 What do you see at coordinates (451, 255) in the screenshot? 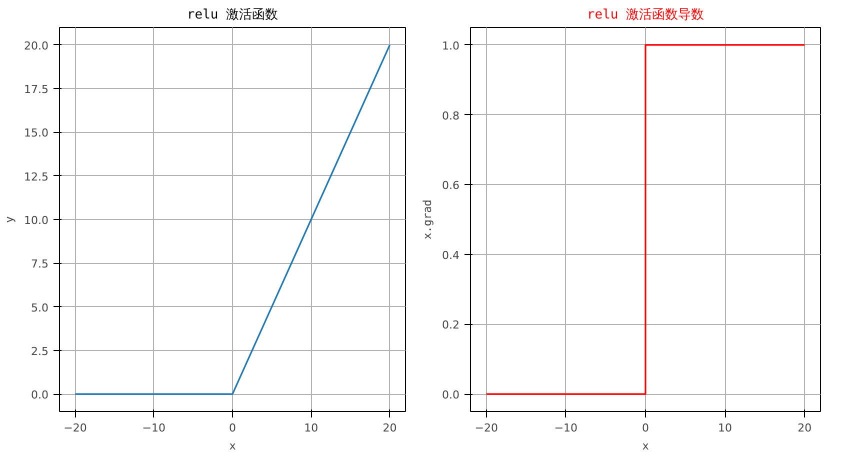
I see `y-tick-label: 0.4` at bounding box center [451, 255].